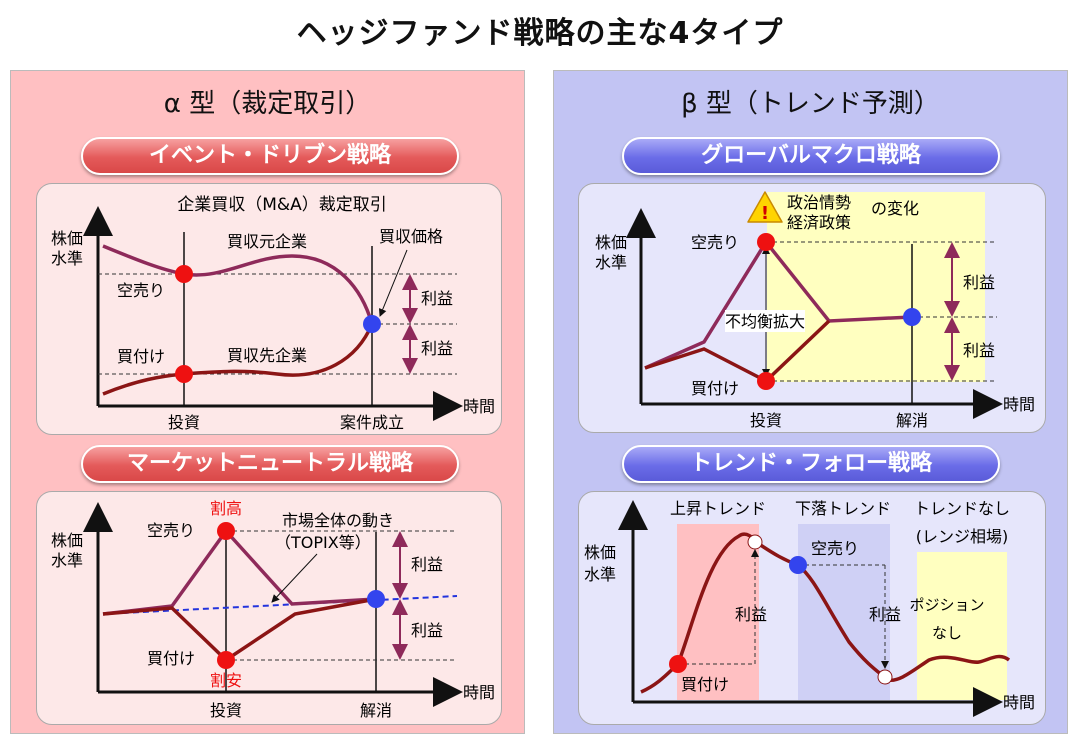 The image size is (1080, 740). Describe the element at coordinates (226, 508) in the screenshot. I see `expensive-label: 割高` at that location.